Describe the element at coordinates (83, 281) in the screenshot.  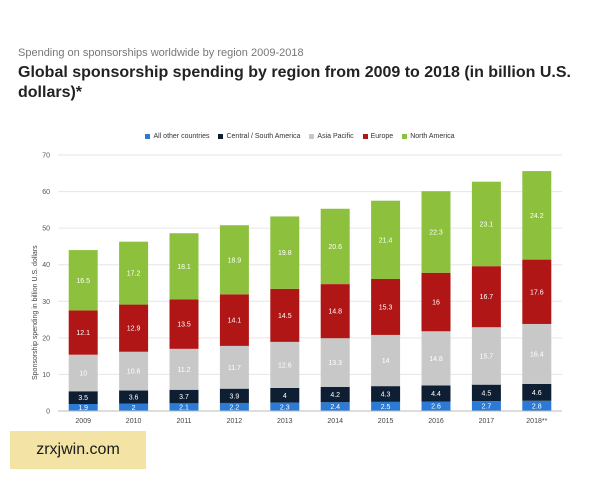
I see `data-label: 16.5` at that location.